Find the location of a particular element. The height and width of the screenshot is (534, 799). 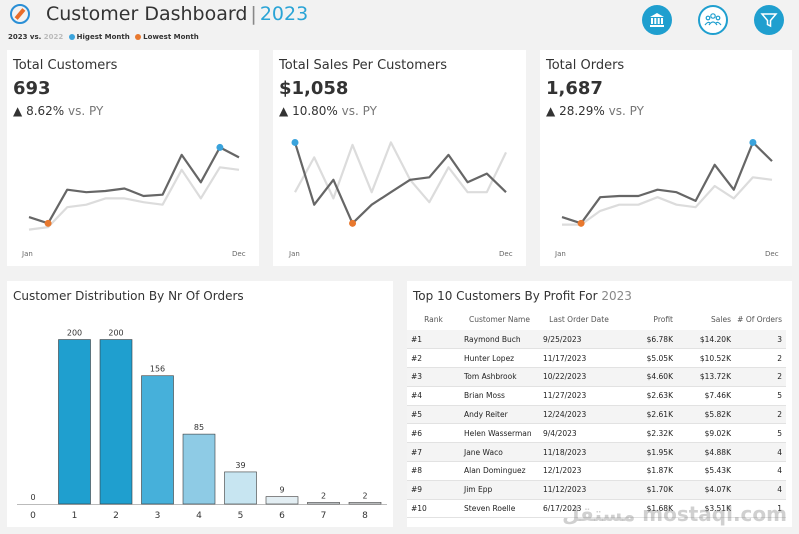

table-row: #5 Andy Reiter 12/24/2023 $2.61K $5.82K 2 is located at coordinates (596, 415).